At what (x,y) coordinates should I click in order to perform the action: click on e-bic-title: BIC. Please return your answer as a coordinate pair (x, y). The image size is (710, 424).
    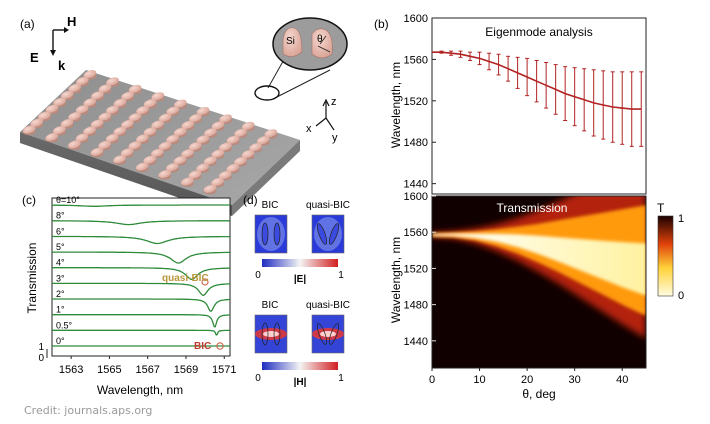
    Looking at the image, I should click on (270, 205).